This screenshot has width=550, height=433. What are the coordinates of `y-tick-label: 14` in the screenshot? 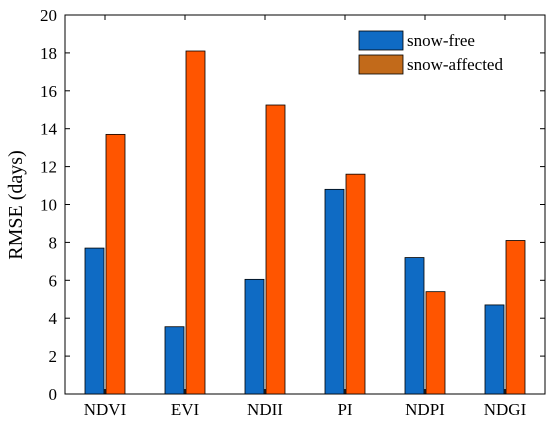 It's located at (49, 129).